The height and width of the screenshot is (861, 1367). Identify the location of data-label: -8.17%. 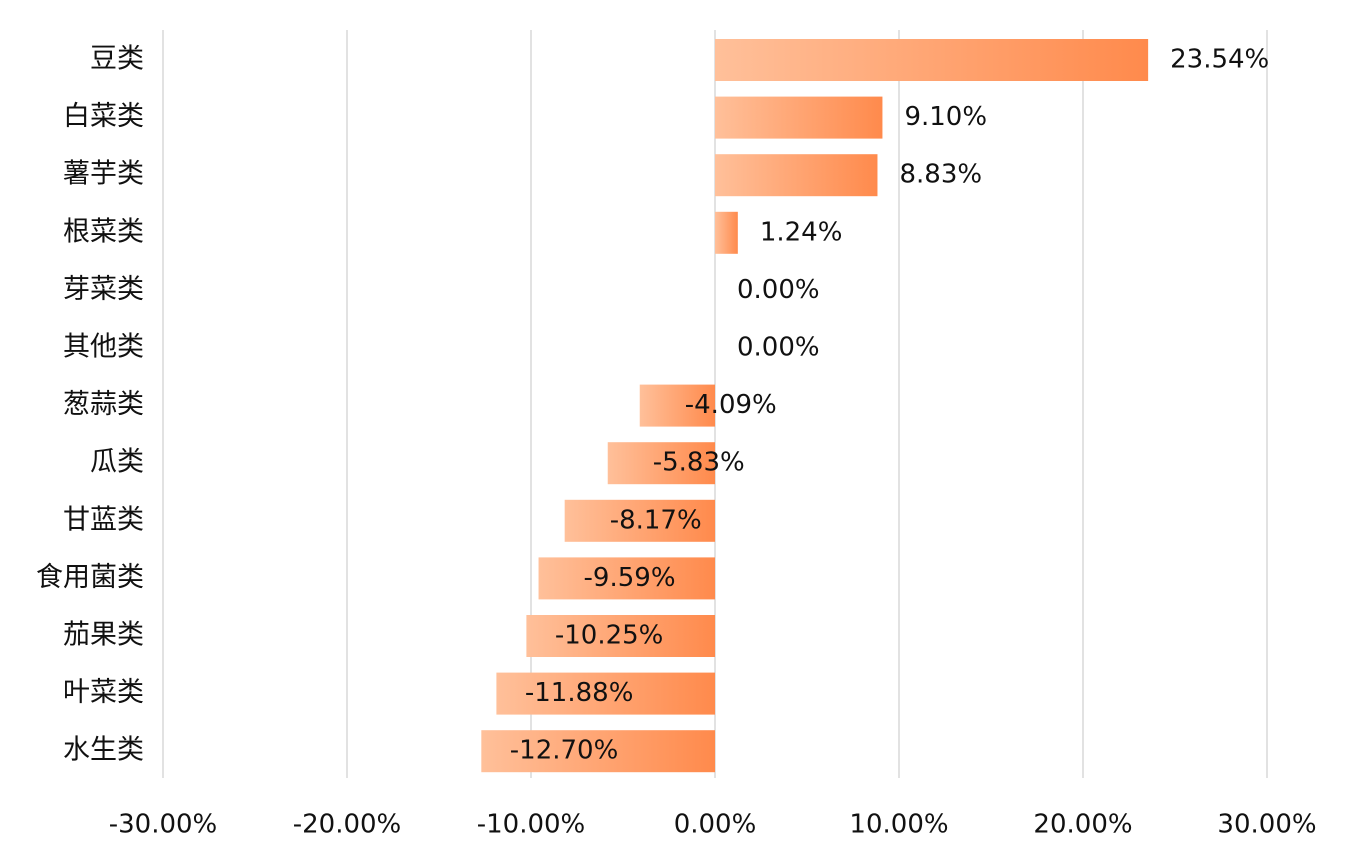
(656, 520).